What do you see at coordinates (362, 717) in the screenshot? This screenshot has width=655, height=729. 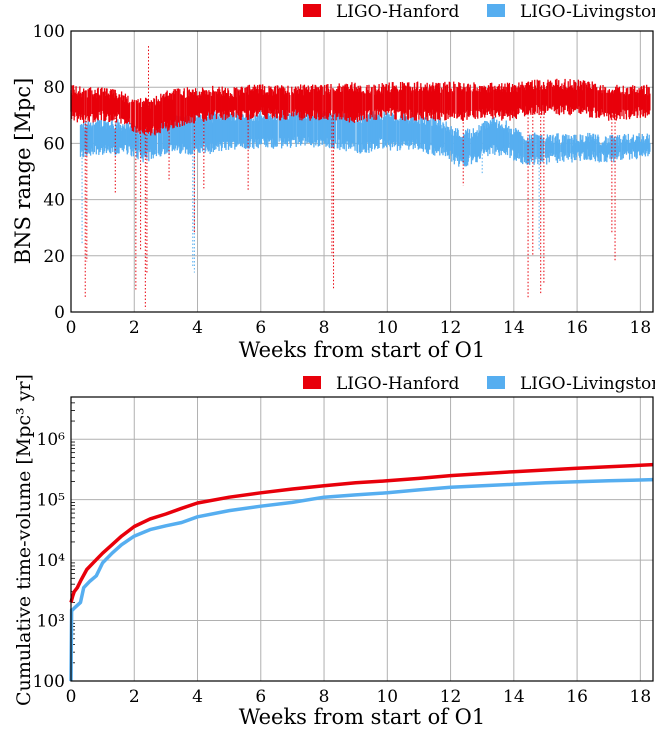 I see `bottom-xlabel: Weeks from start of O1` at bounding box center [362, 717].